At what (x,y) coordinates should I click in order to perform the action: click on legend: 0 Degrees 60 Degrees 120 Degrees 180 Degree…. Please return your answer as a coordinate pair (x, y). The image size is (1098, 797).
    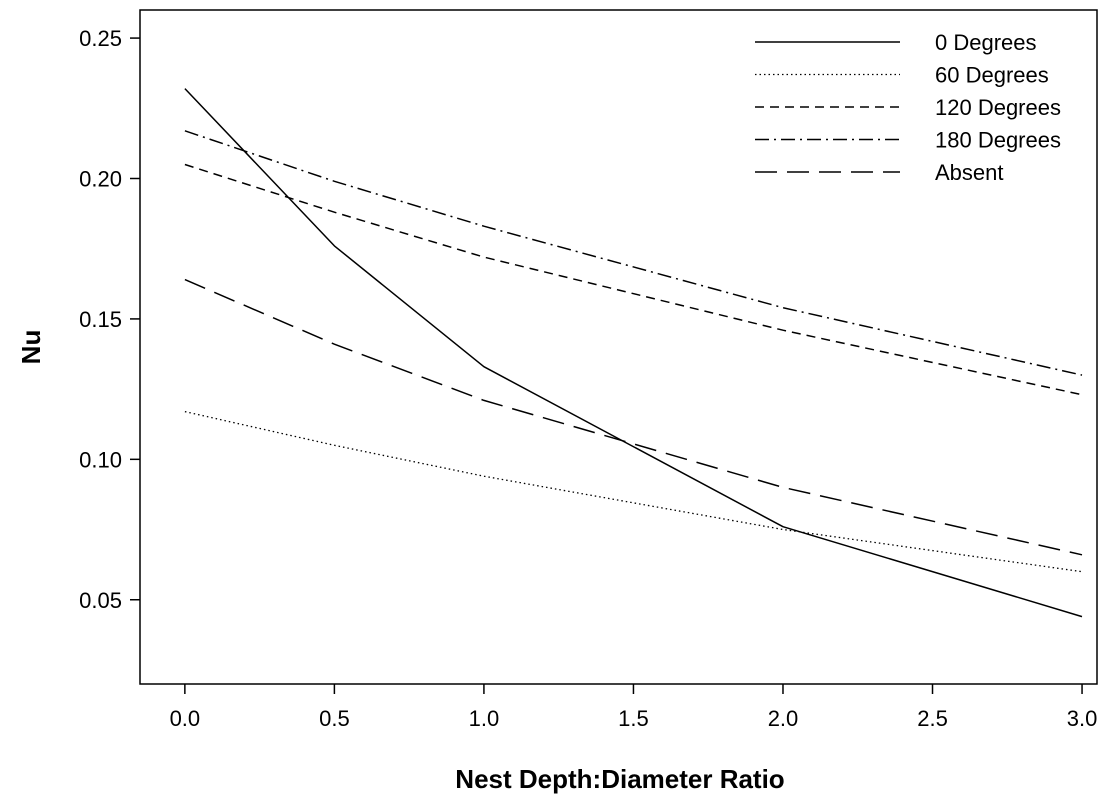
    Looking at the image, I should click on (908, 107).